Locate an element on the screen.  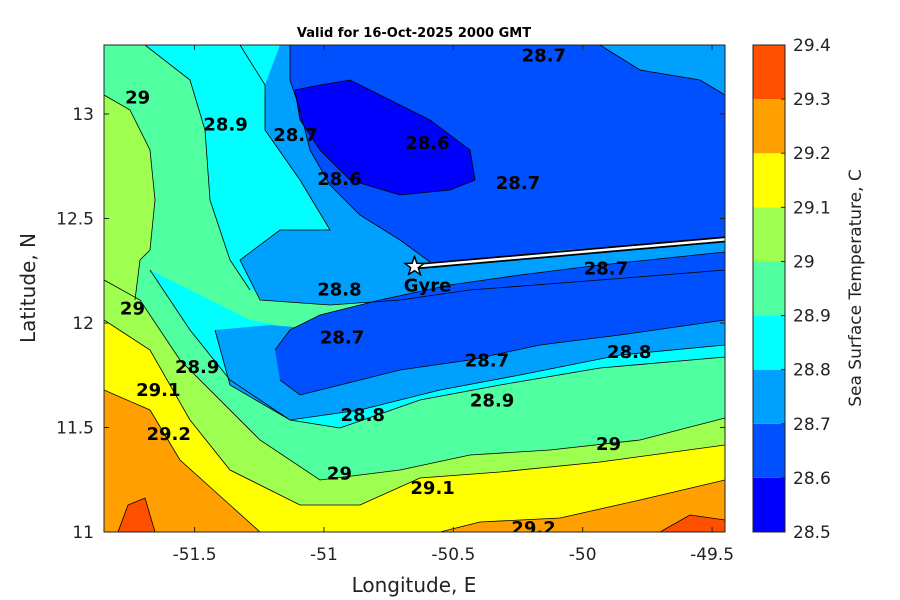
gyre-label: Gyre is located at coordinates (428, 286).